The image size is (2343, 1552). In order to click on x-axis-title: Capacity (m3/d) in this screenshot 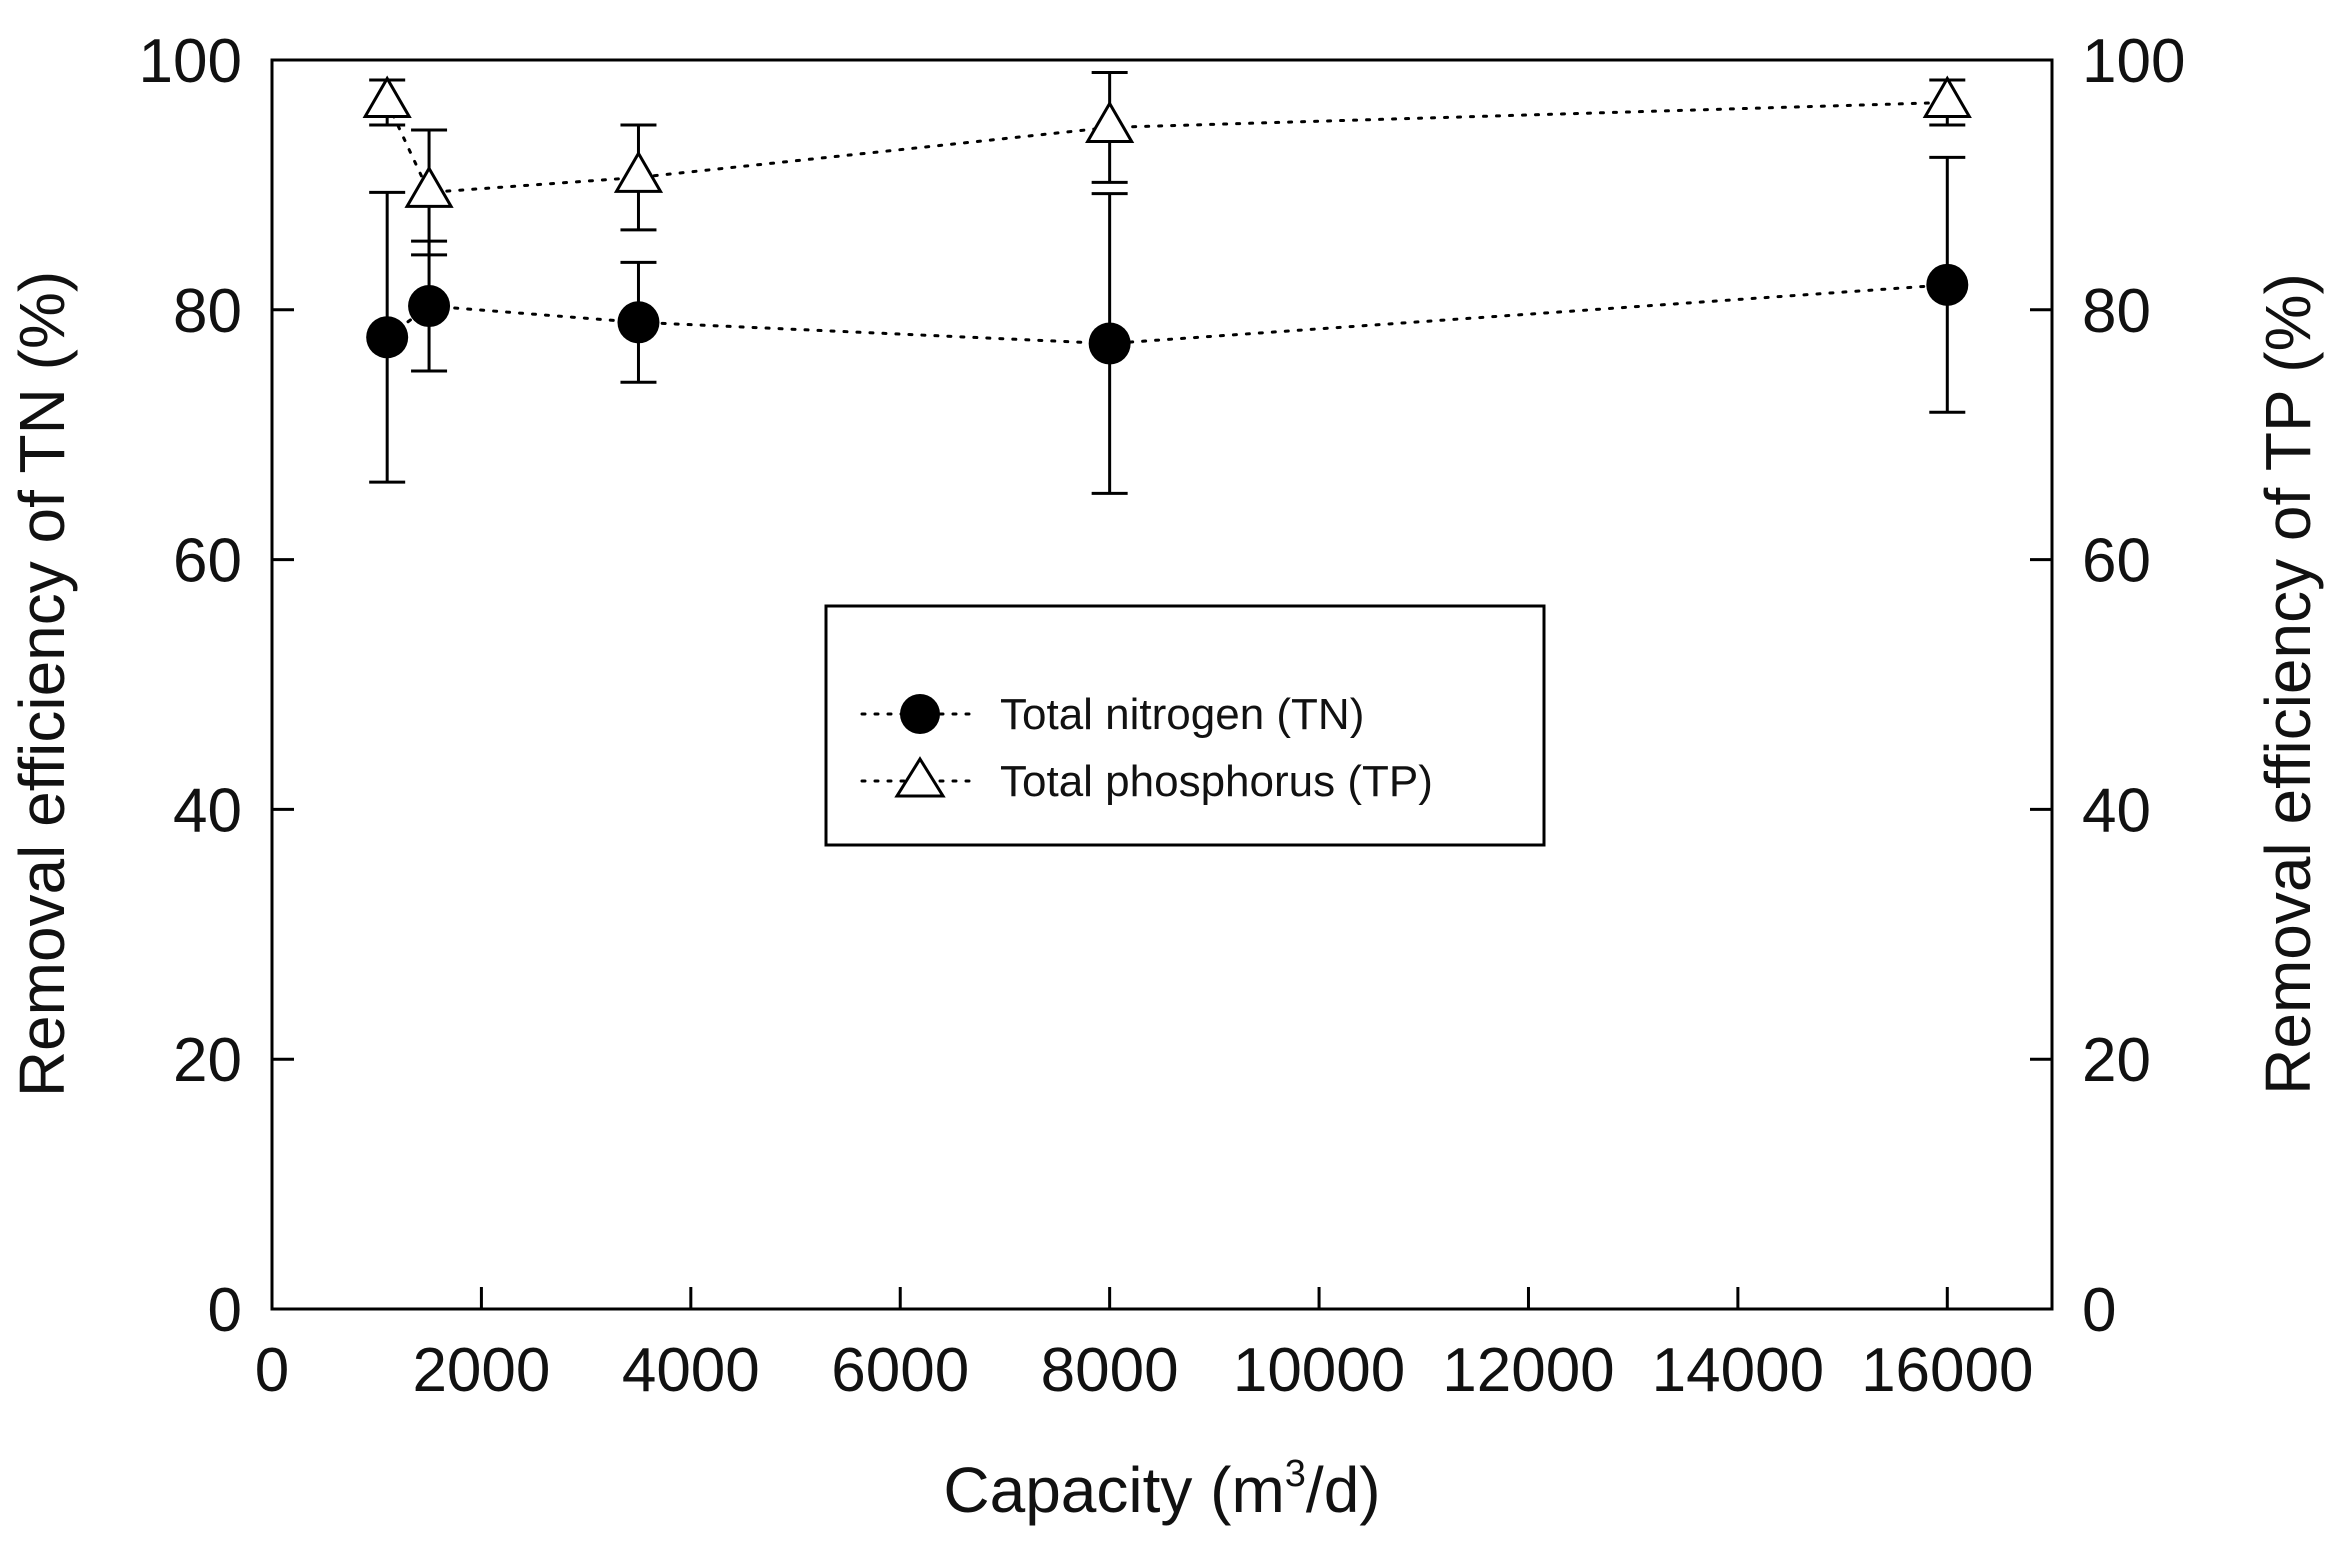, I will do `click(1161, 1489)`.